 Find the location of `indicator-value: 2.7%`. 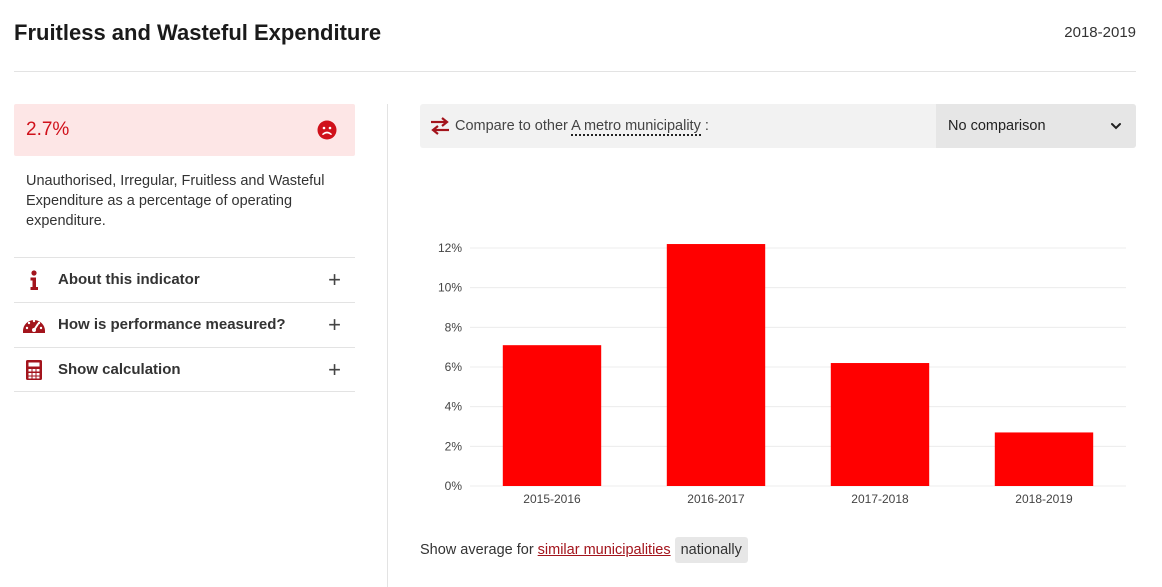

indicator-value: 2.7% is located at coordinates (48, 129).